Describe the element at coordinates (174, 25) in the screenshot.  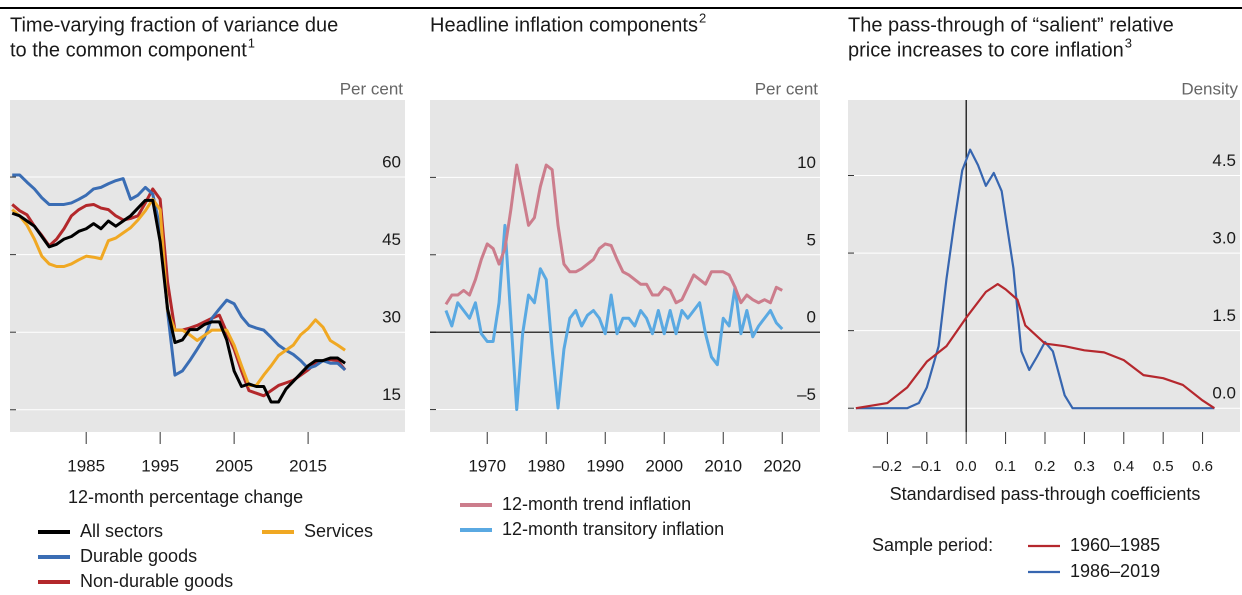
I see `chart-title: Time-varying fraction of variance due` at that location.